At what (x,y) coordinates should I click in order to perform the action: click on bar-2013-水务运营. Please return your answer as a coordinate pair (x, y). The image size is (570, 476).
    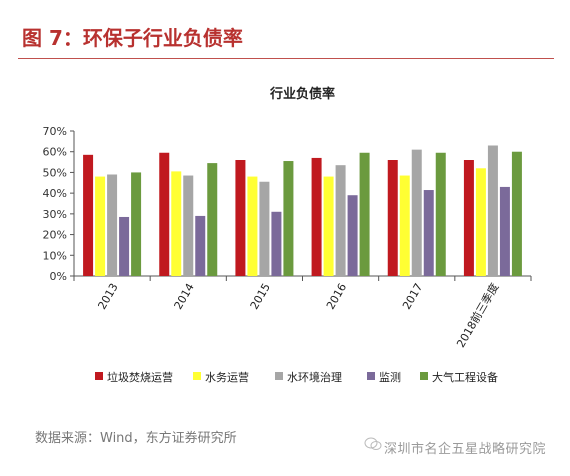
    Looking at the image, I should click on (100, 226).